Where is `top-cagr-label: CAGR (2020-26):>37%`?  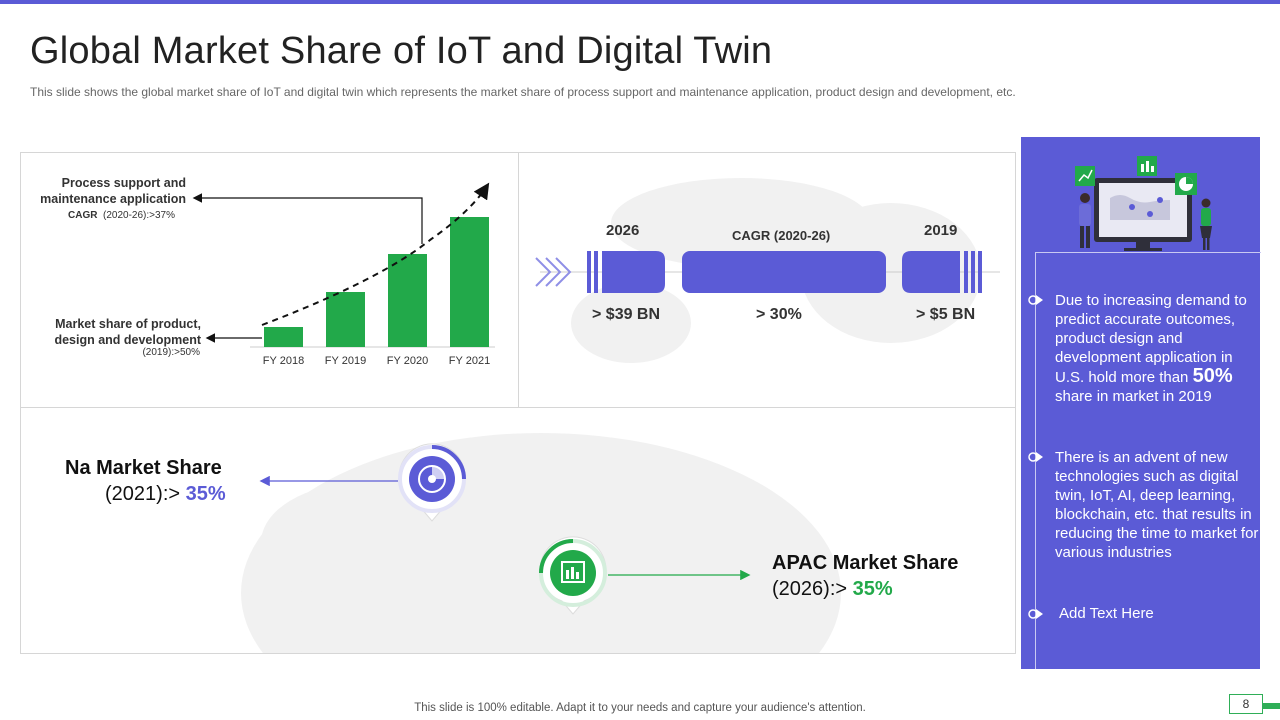
top-cagr-label: CAGR (2020-26):>37% is located at coordinates (122, 215).